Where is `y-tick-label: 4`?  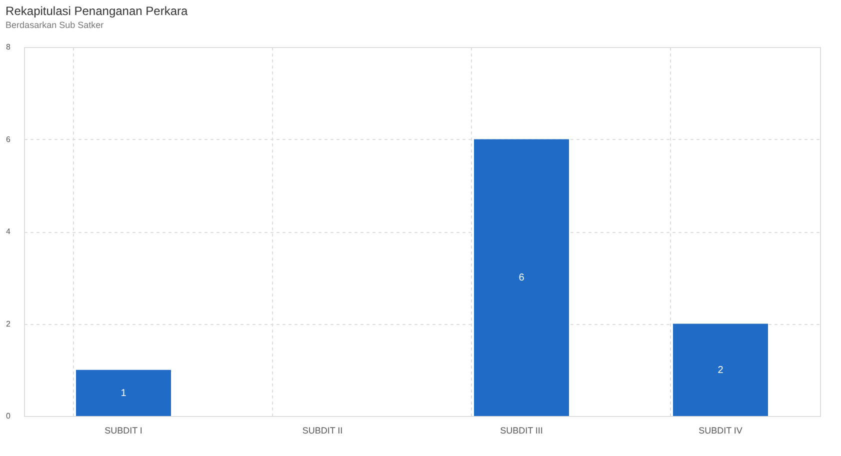
y-tick-label: 4 is located at coordinates (9, 231).